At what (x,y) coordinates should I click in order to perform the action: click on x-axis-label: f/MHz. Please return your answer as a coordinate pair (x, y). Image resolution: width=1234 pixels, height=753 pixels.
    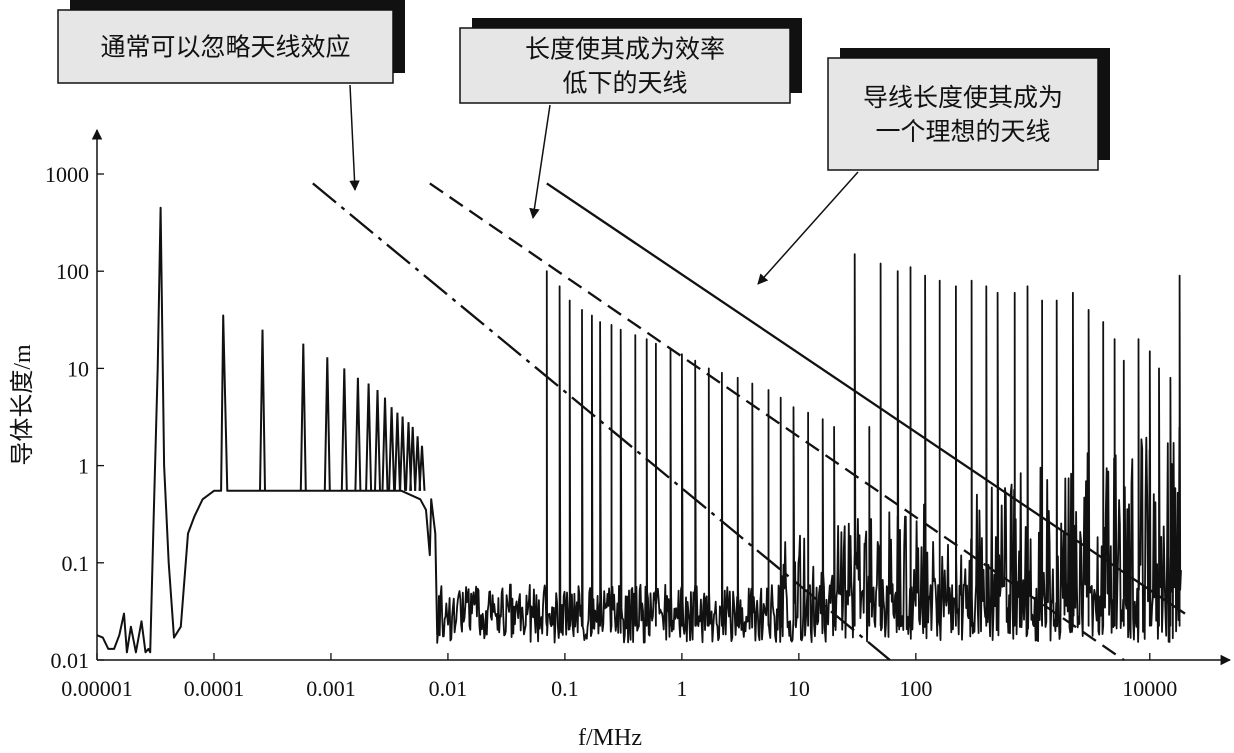
    Looking at the image, I should click on (610, 738).